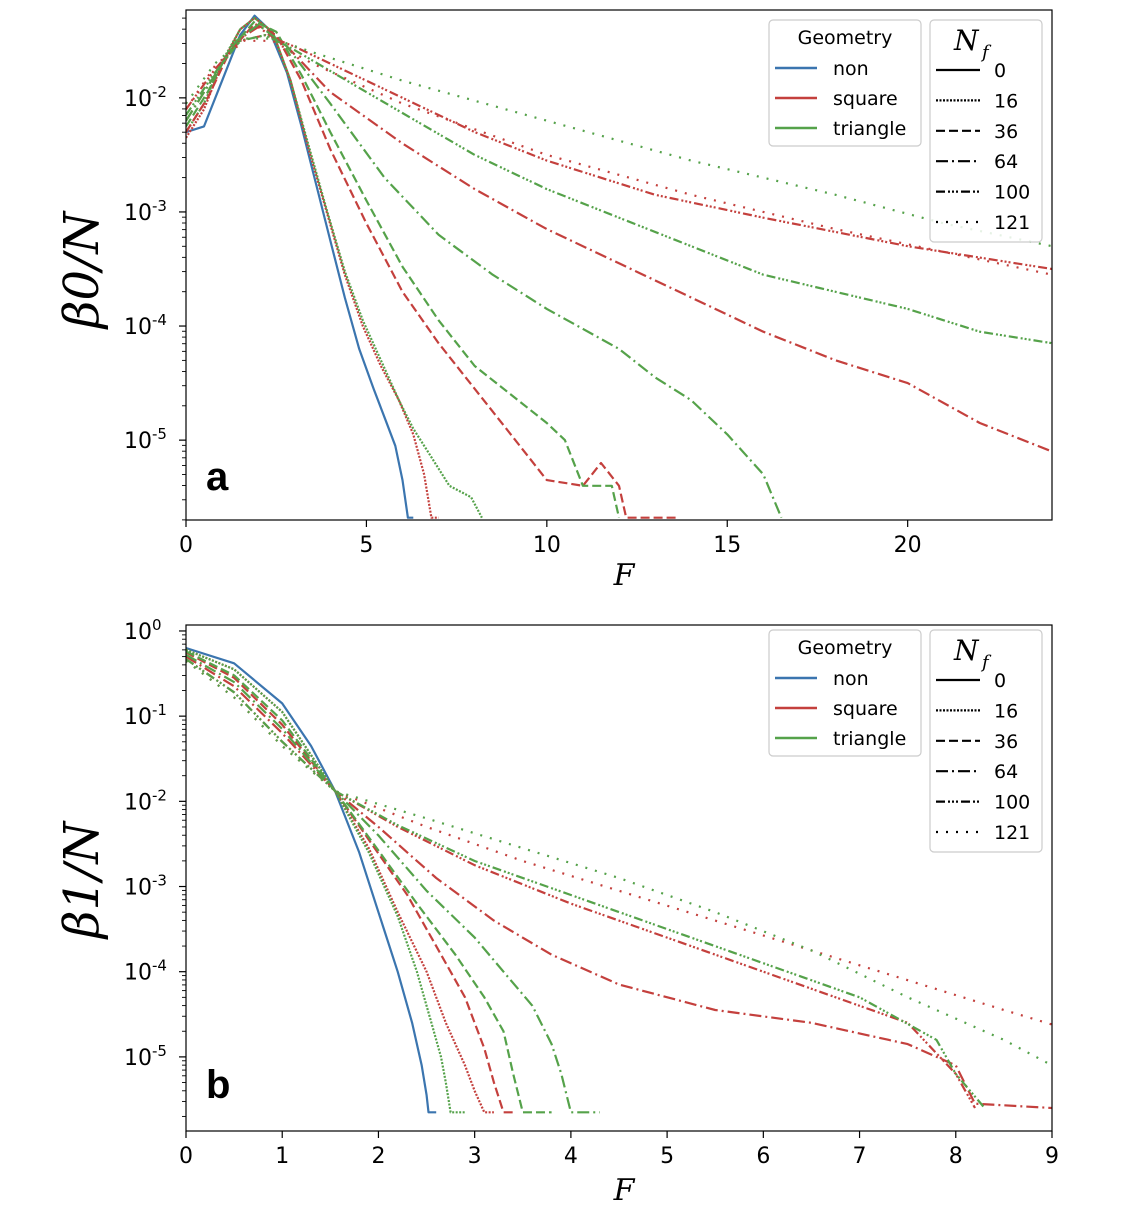 The height and width of the screenshot is (1218, 1128). Describe the element at coordinates (547, 545) in the screenshot. I see `x-tick-label: 10` at that location.